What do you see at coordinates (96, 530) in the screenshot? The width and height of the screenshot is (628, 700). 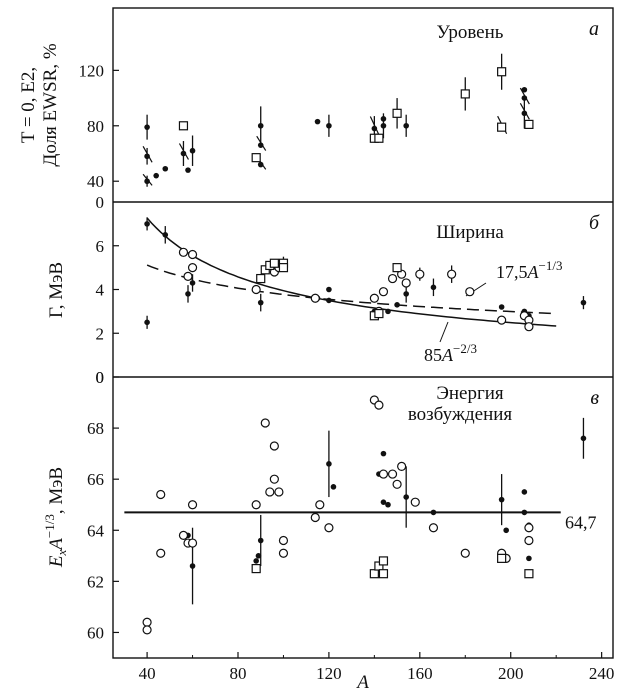 I see `y-tick-label: 64` at bounding box center [96, 530].